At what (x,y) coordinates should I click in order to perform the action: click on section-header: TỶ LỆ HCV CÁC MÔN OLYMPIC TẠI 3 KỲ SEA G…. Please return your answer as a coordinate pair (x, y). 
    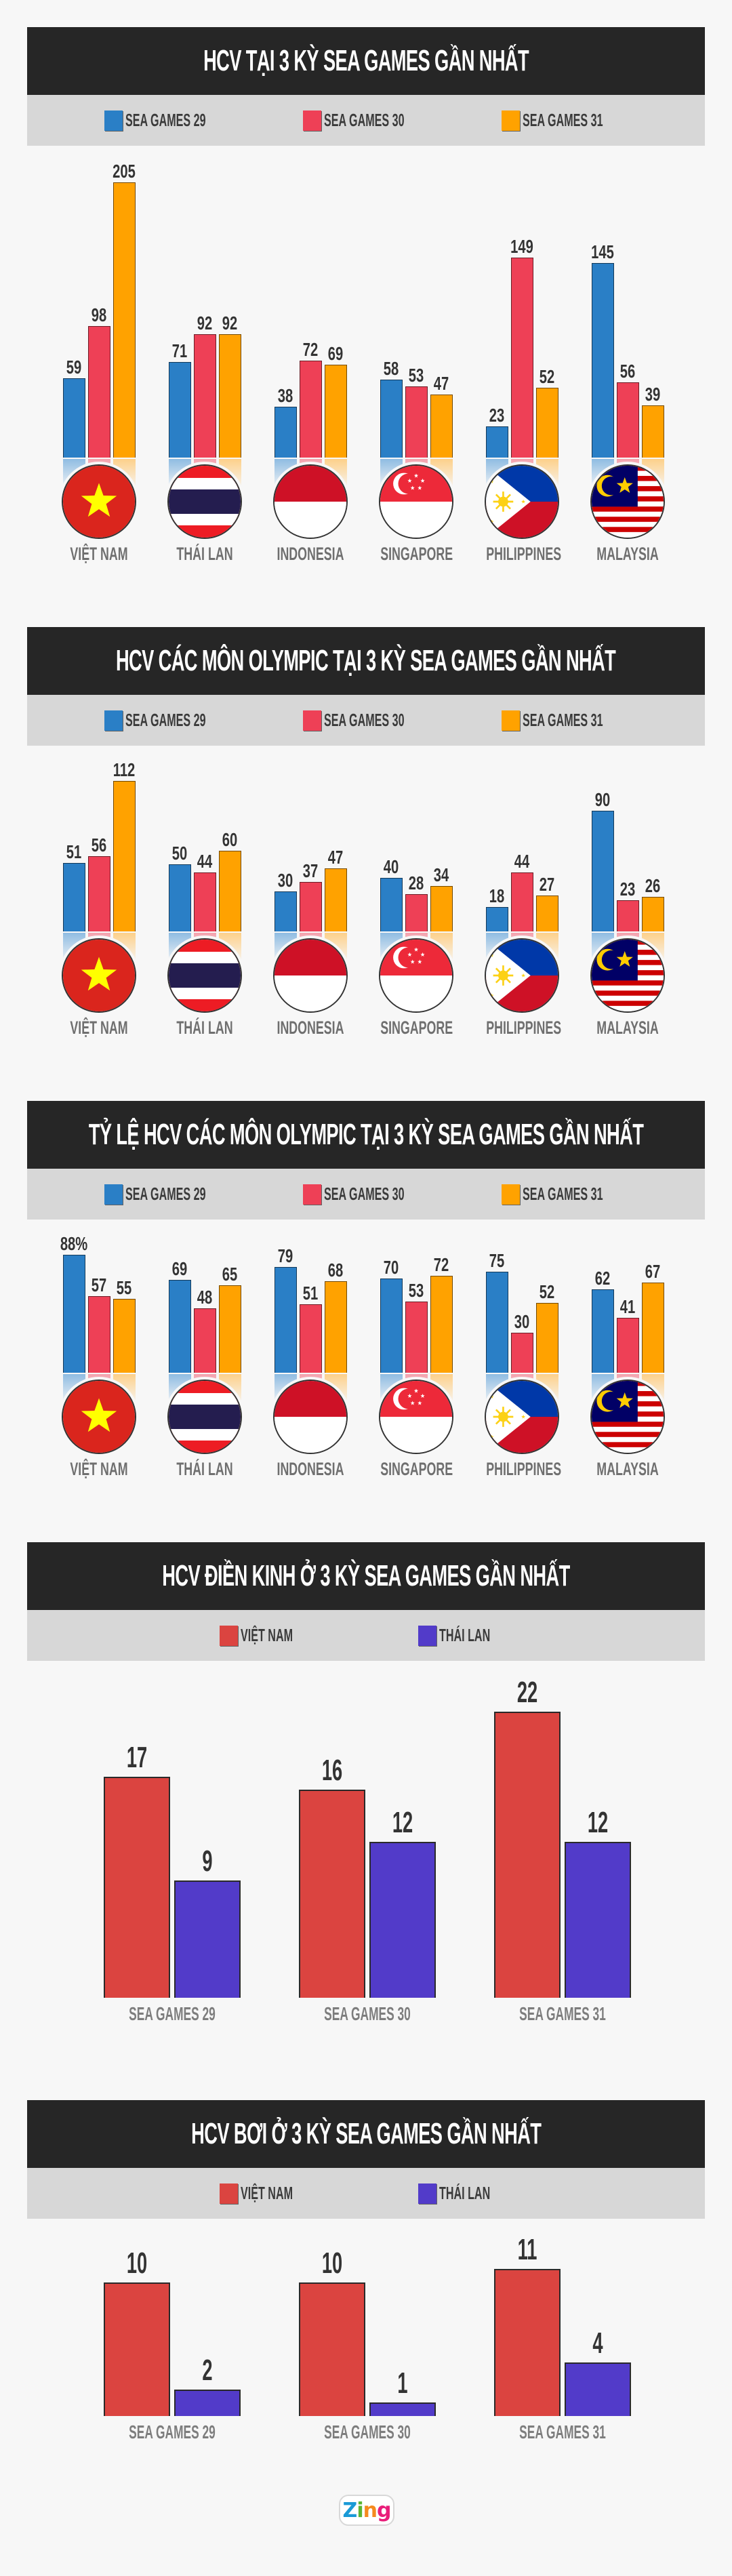
    Looking at the image, I should click on (366, 1135).